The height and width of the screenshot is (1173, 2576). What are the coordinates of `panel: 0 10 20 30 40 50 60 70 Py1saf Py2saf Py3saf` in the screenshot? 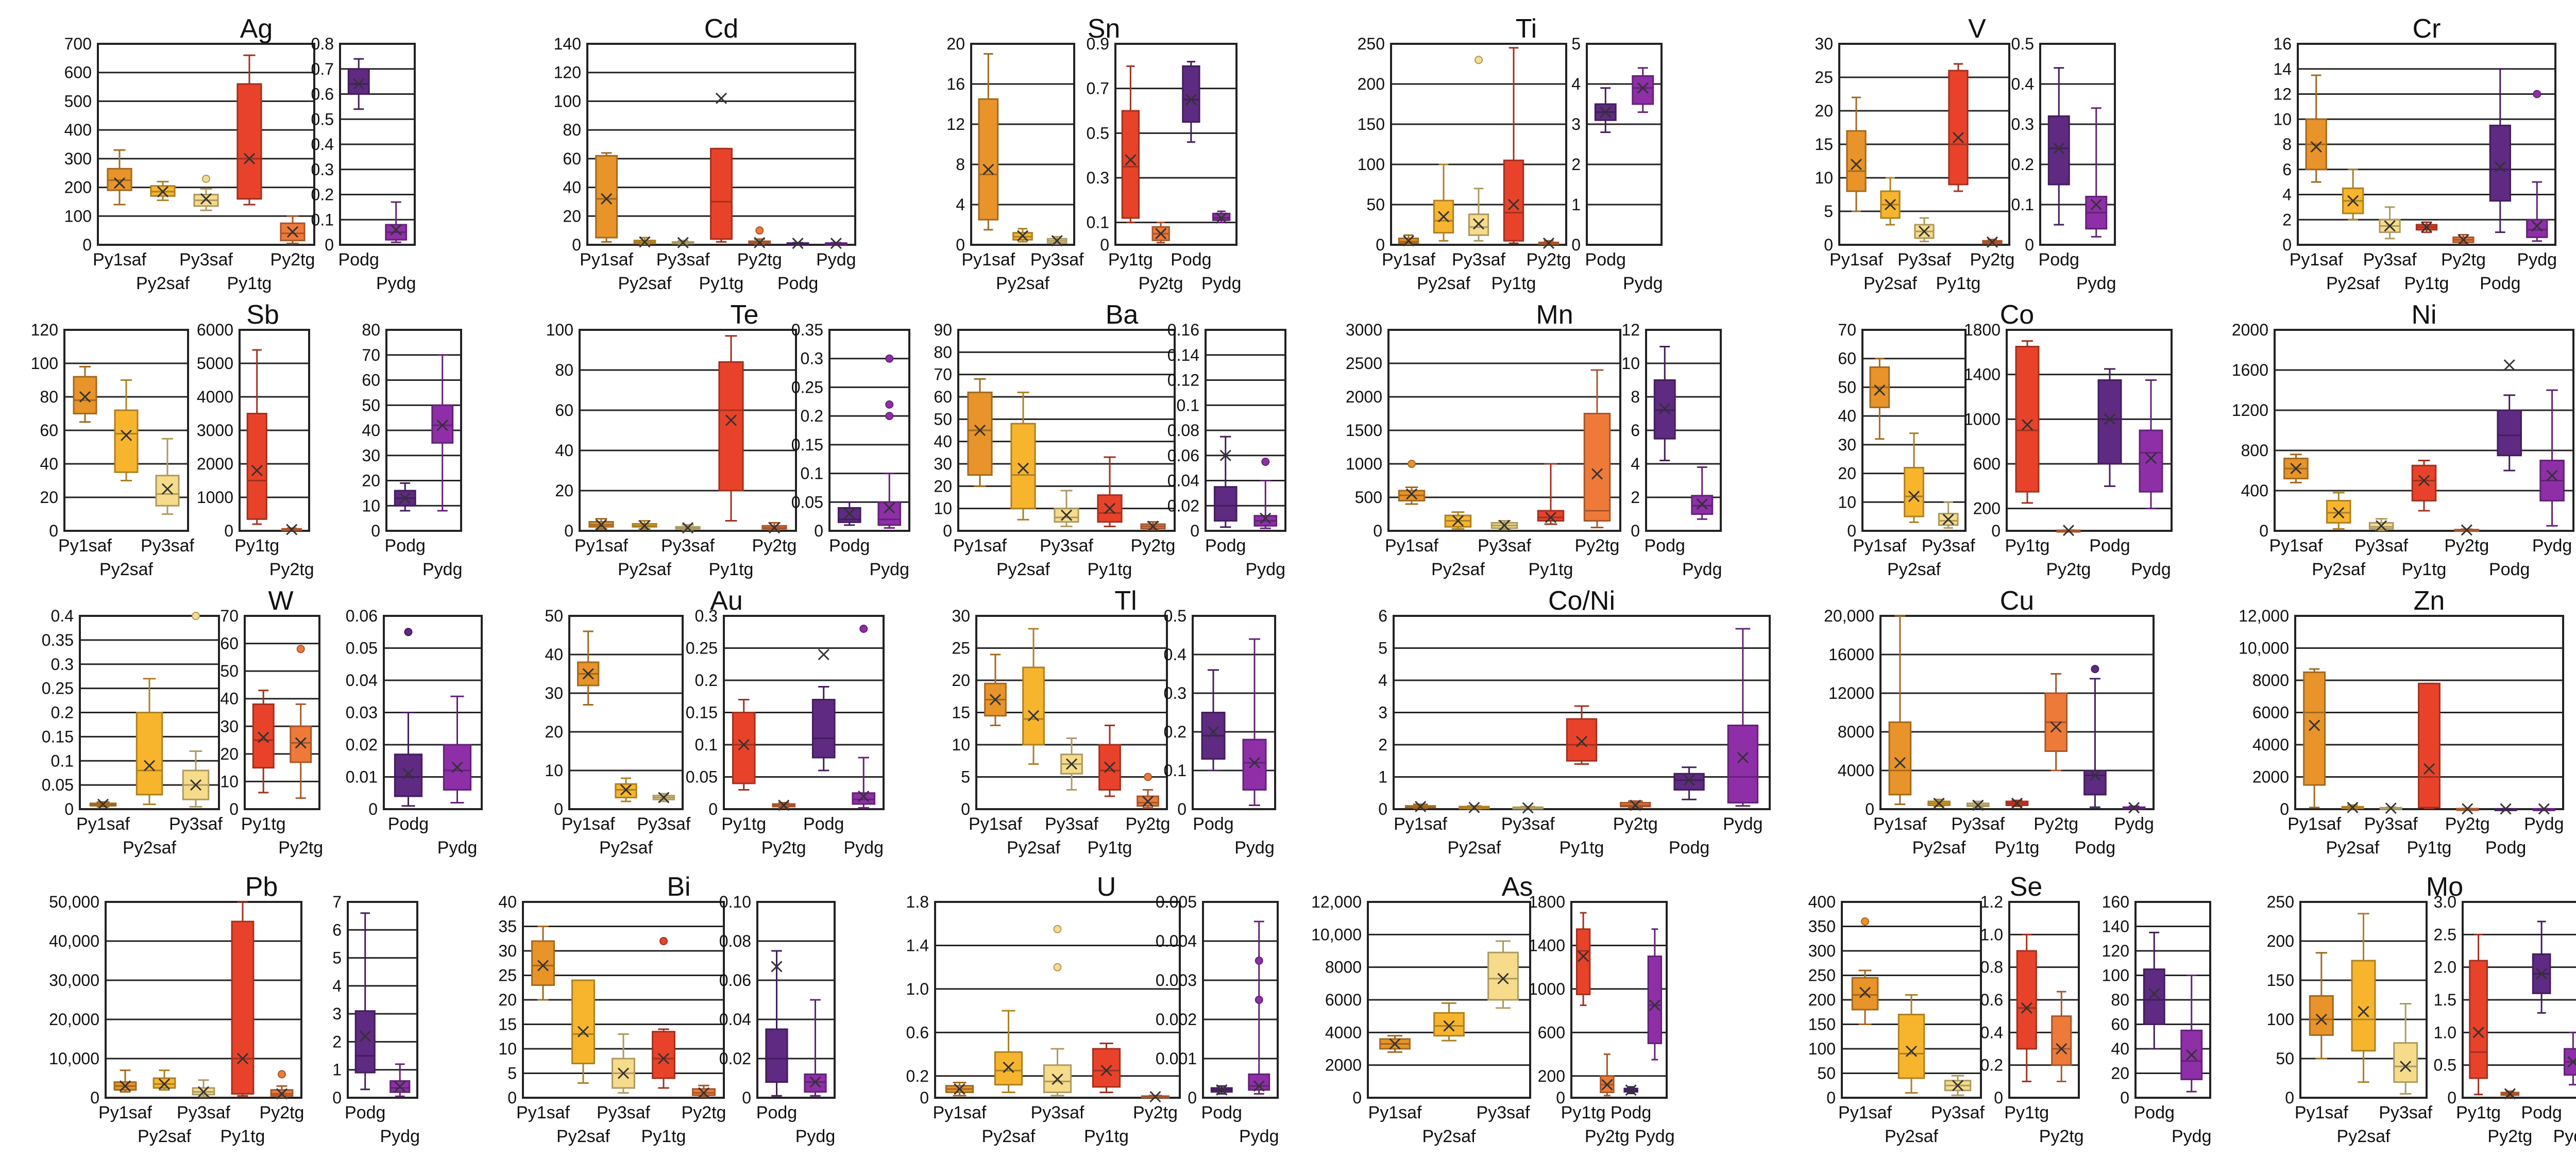 It's located at (1906, 450).